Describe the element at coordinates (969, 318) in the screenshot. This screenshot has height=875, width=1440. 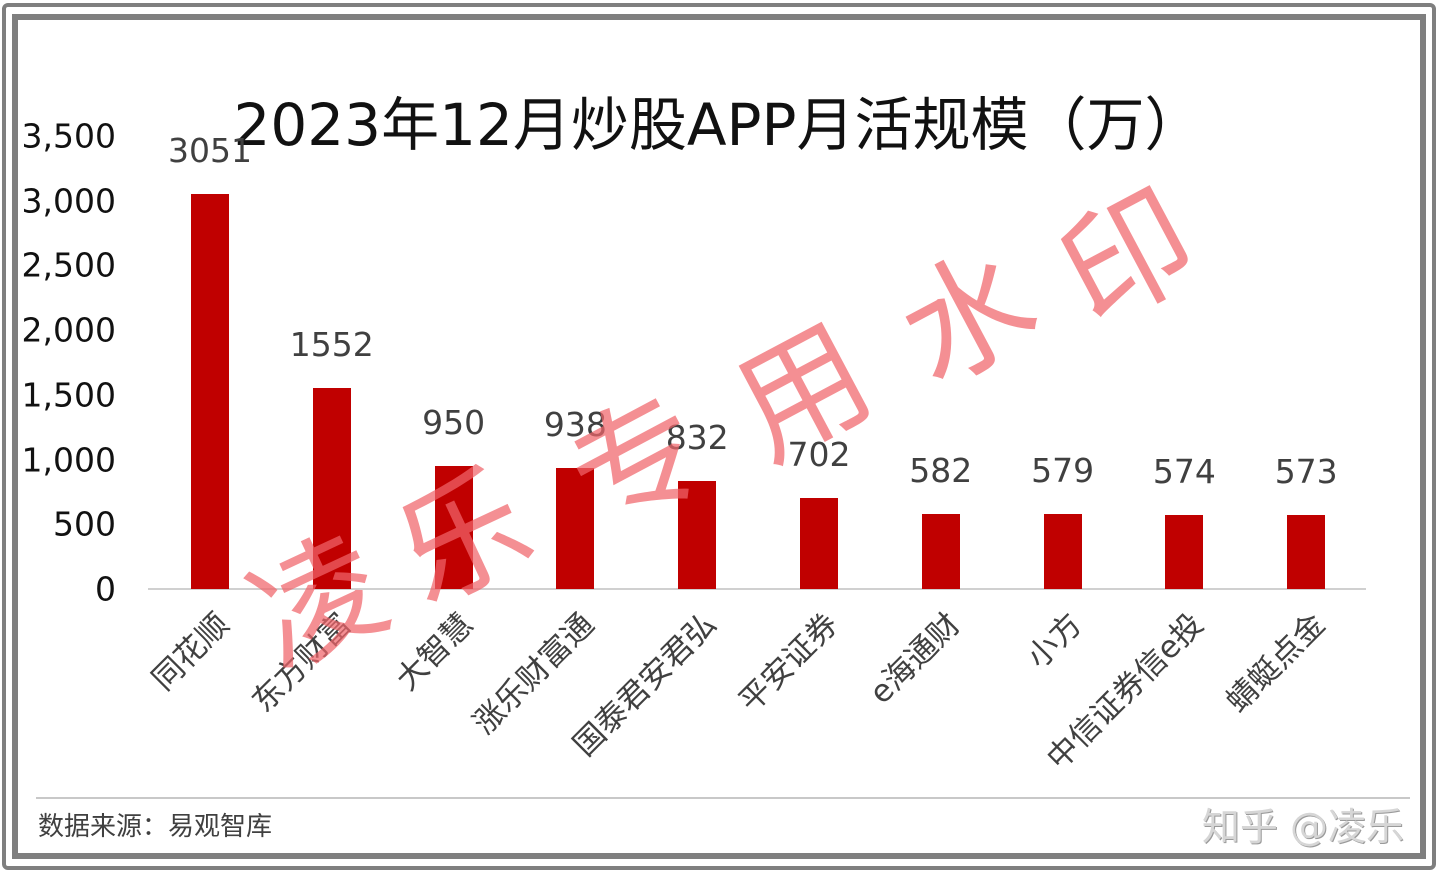
I see `watermark-char: 水` at that location.